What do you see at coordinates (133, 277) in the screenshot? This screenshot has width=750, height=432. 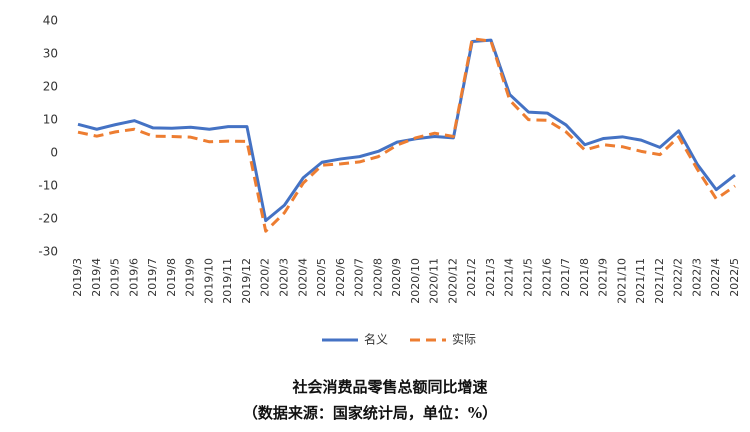 I see `x-tick-label: 2019/6` at bounding box center [133, 277].